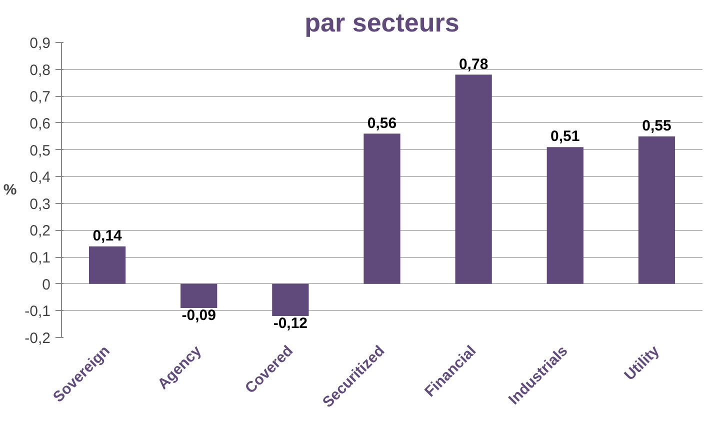  Describe the element at coordinates (37, 338) in the screenshot. I see `y-tick-label: -0,2` at that location.